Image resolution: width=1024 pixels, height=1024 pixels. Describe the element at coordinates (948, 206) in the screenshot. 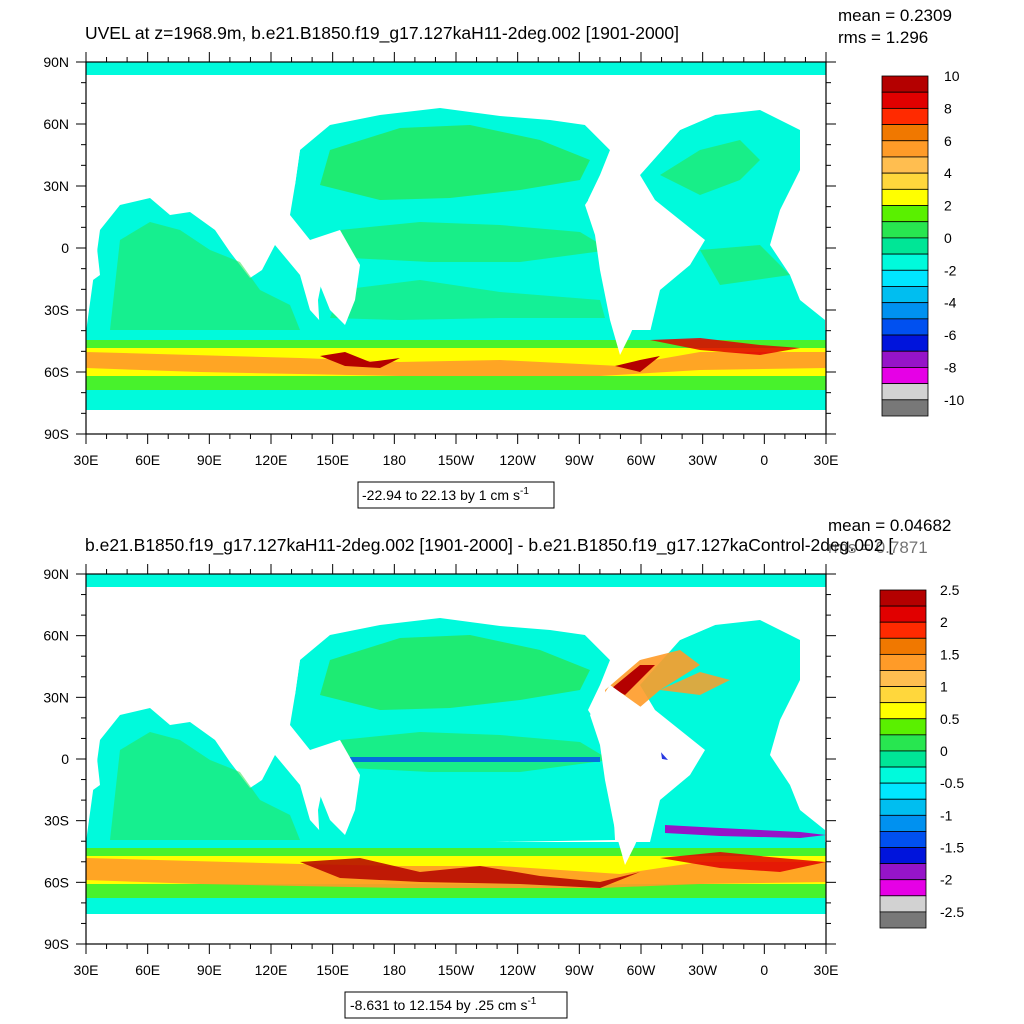

I see `colorbar-label: 2` at that location.